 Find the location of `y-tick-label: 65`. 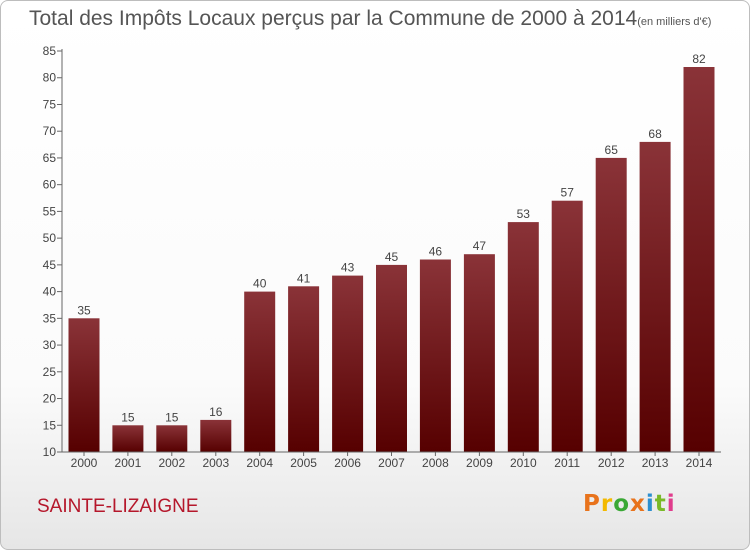

y-tick-label: 65 is located at coordinates (50, 158).